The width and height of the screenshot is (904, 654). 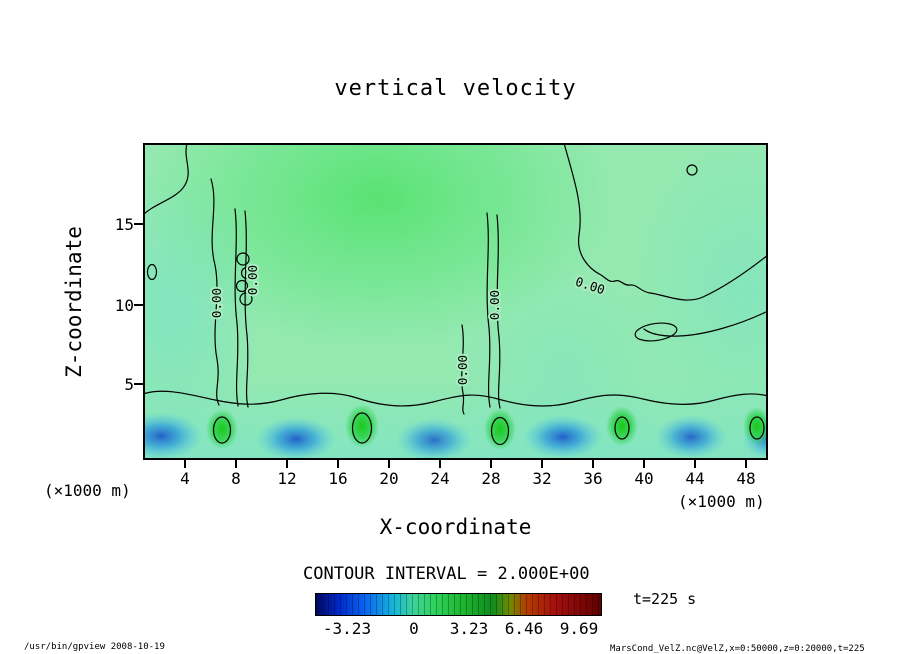 What do you see at coordinates (446, 574) in the screenshot?
I see `contour-interval-note: CONTOUR INTERVAL = 2.000E+00` at bounding box center [446, 574].